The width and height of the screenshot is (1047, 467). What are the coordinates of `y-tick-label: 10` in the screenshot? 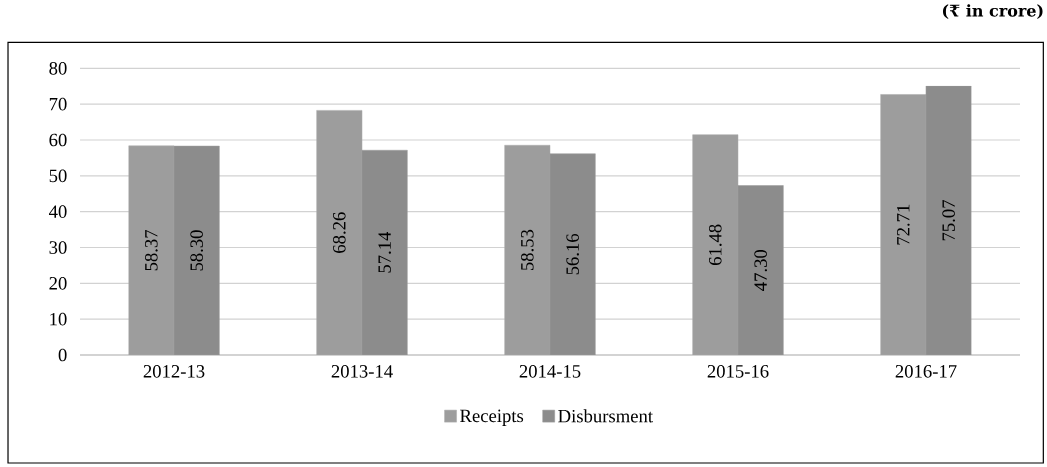 It's located at (58, 319).